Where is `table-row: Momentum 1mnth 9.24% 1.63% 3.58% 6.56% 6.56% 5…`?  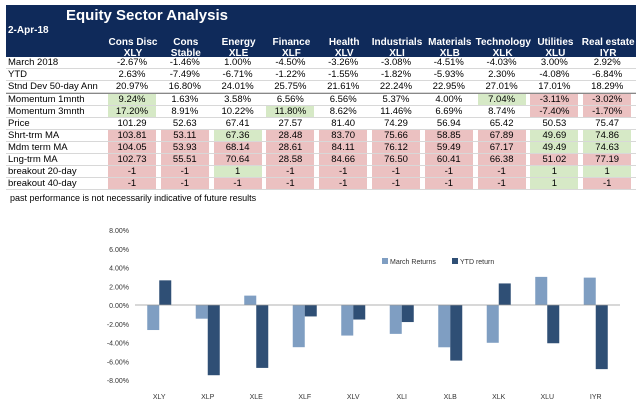 table-row: Momentum 1mnth 9.24% 1.63% 3.58% 6.56% 6.56% 5… is located at coordinates (321, 99).